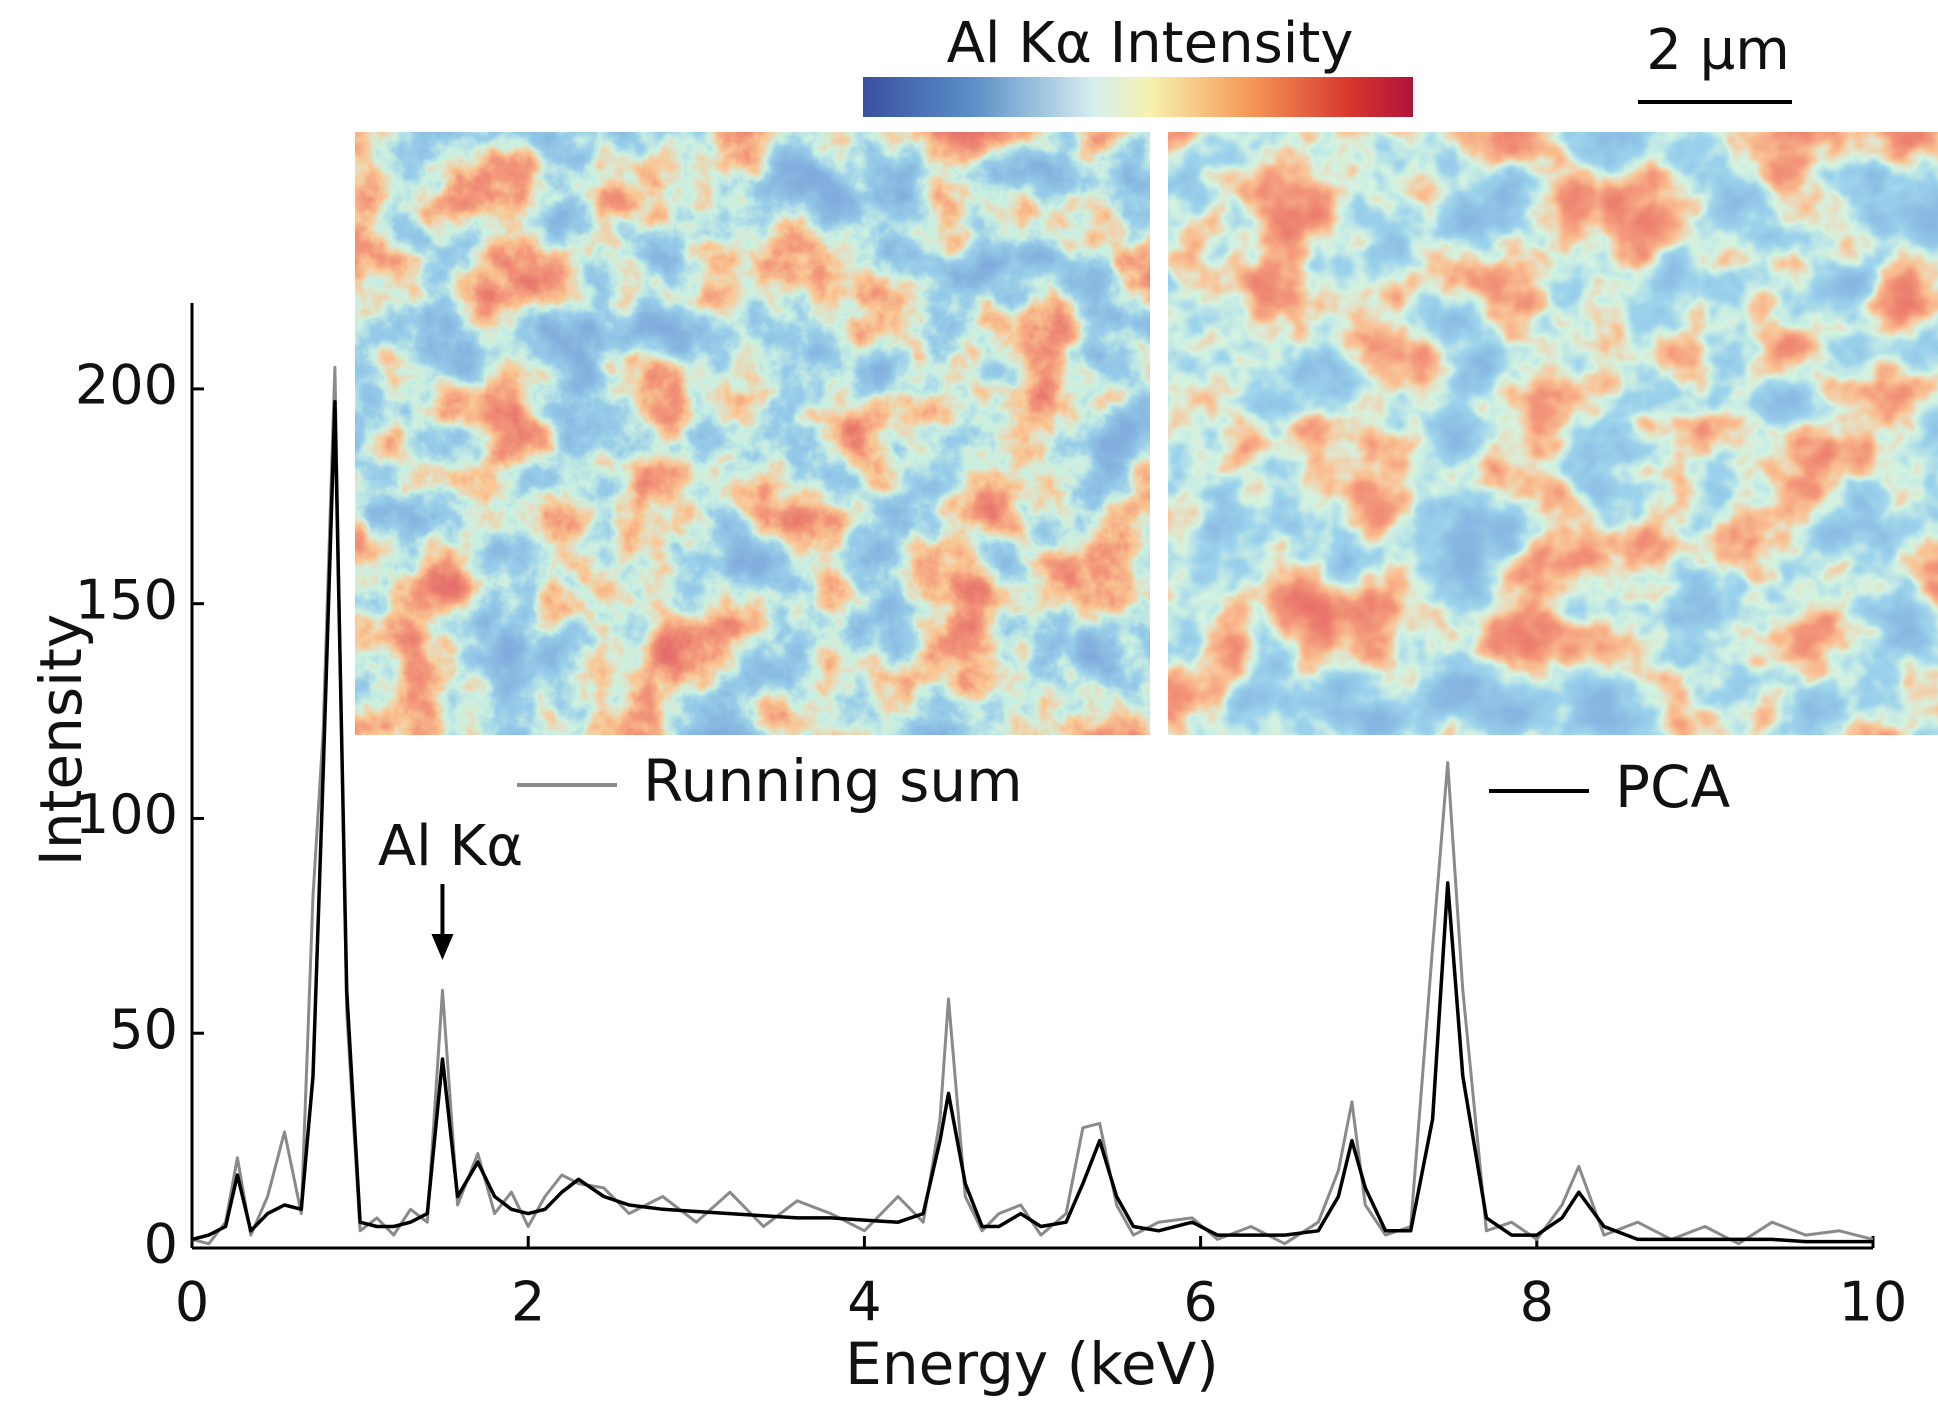 The width and height of the screenshot is (1938, 1405). What do you see at coordinates (528, 1302) in the screenshot?
I see `x-tick-label: 2` at bounding box center [528, 1302].